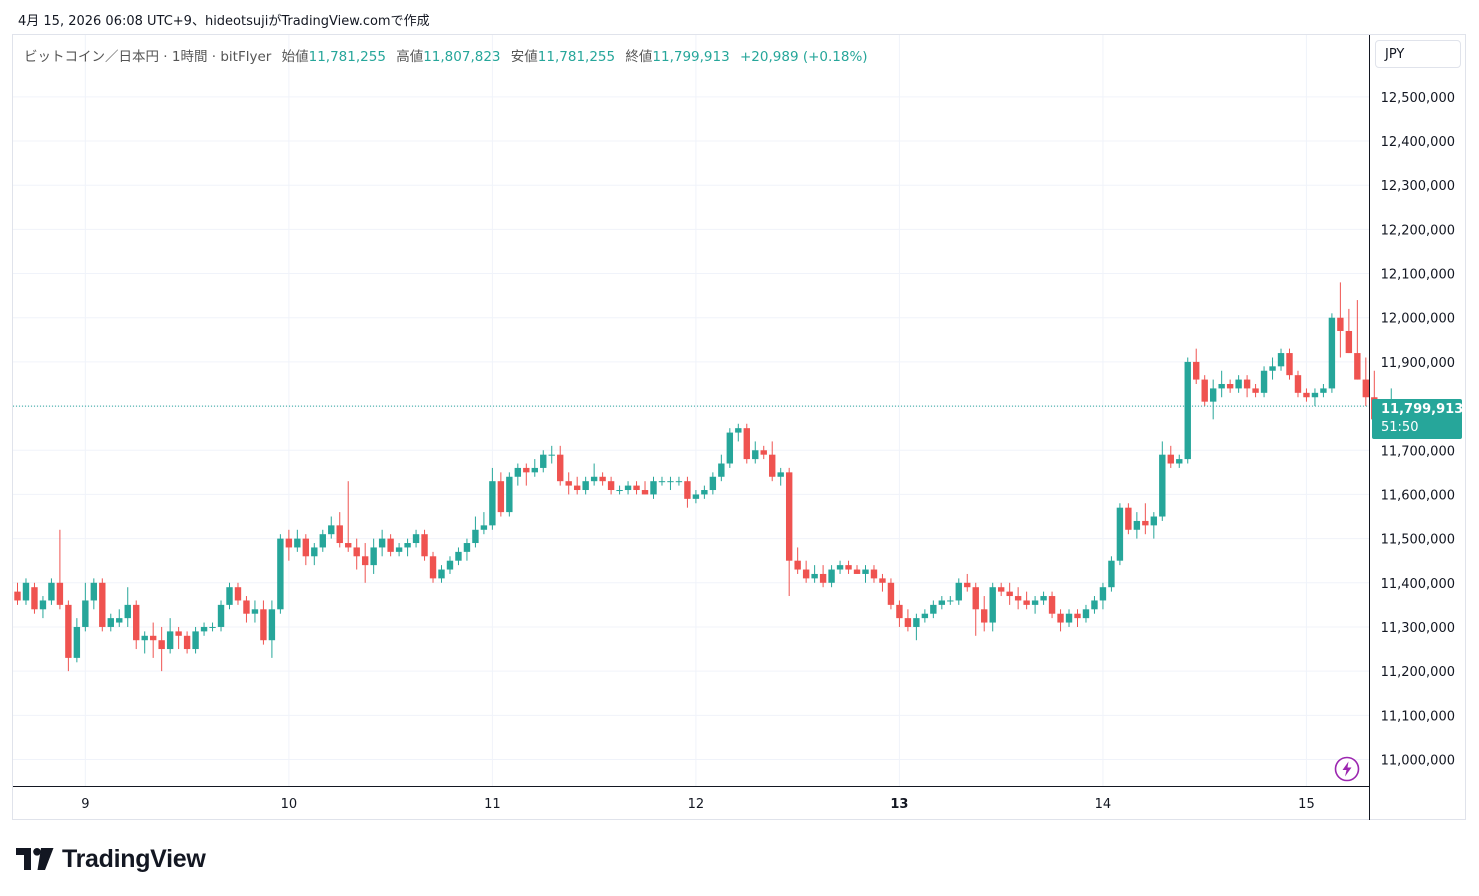 The width and height of the screenshot is (1479, 896). Describe the element at coordinates (134, 858) in the screenshot. I see `logo-text: TradingView` at that location.